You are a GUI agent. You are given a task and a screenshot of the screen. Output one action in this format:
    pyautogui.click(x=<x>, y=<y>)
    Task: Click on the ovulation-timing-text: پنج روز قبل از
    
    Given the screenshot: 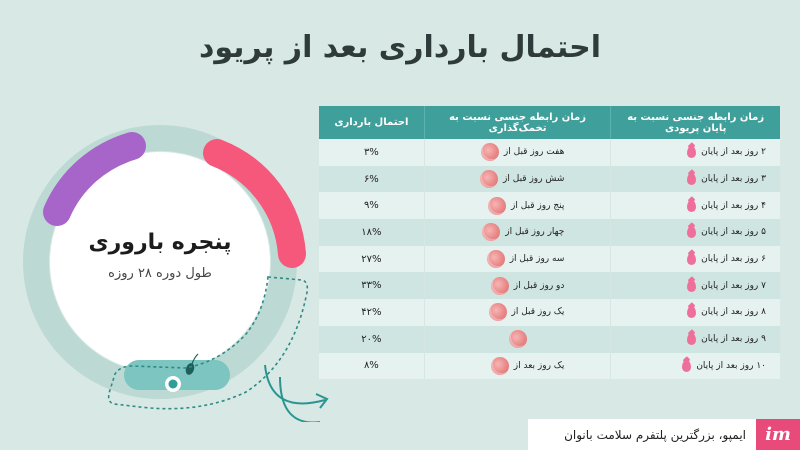 What is the action you would take?
    pyautogui.click(x=538, y=205)
    